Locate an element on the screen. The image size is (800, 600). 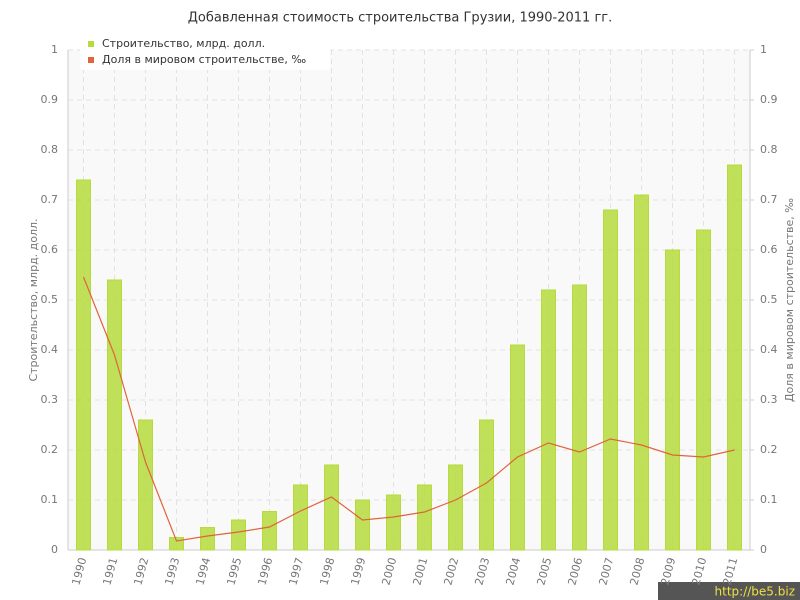
y2-tick-label: 0.3 is located at coordinates (769, 399).